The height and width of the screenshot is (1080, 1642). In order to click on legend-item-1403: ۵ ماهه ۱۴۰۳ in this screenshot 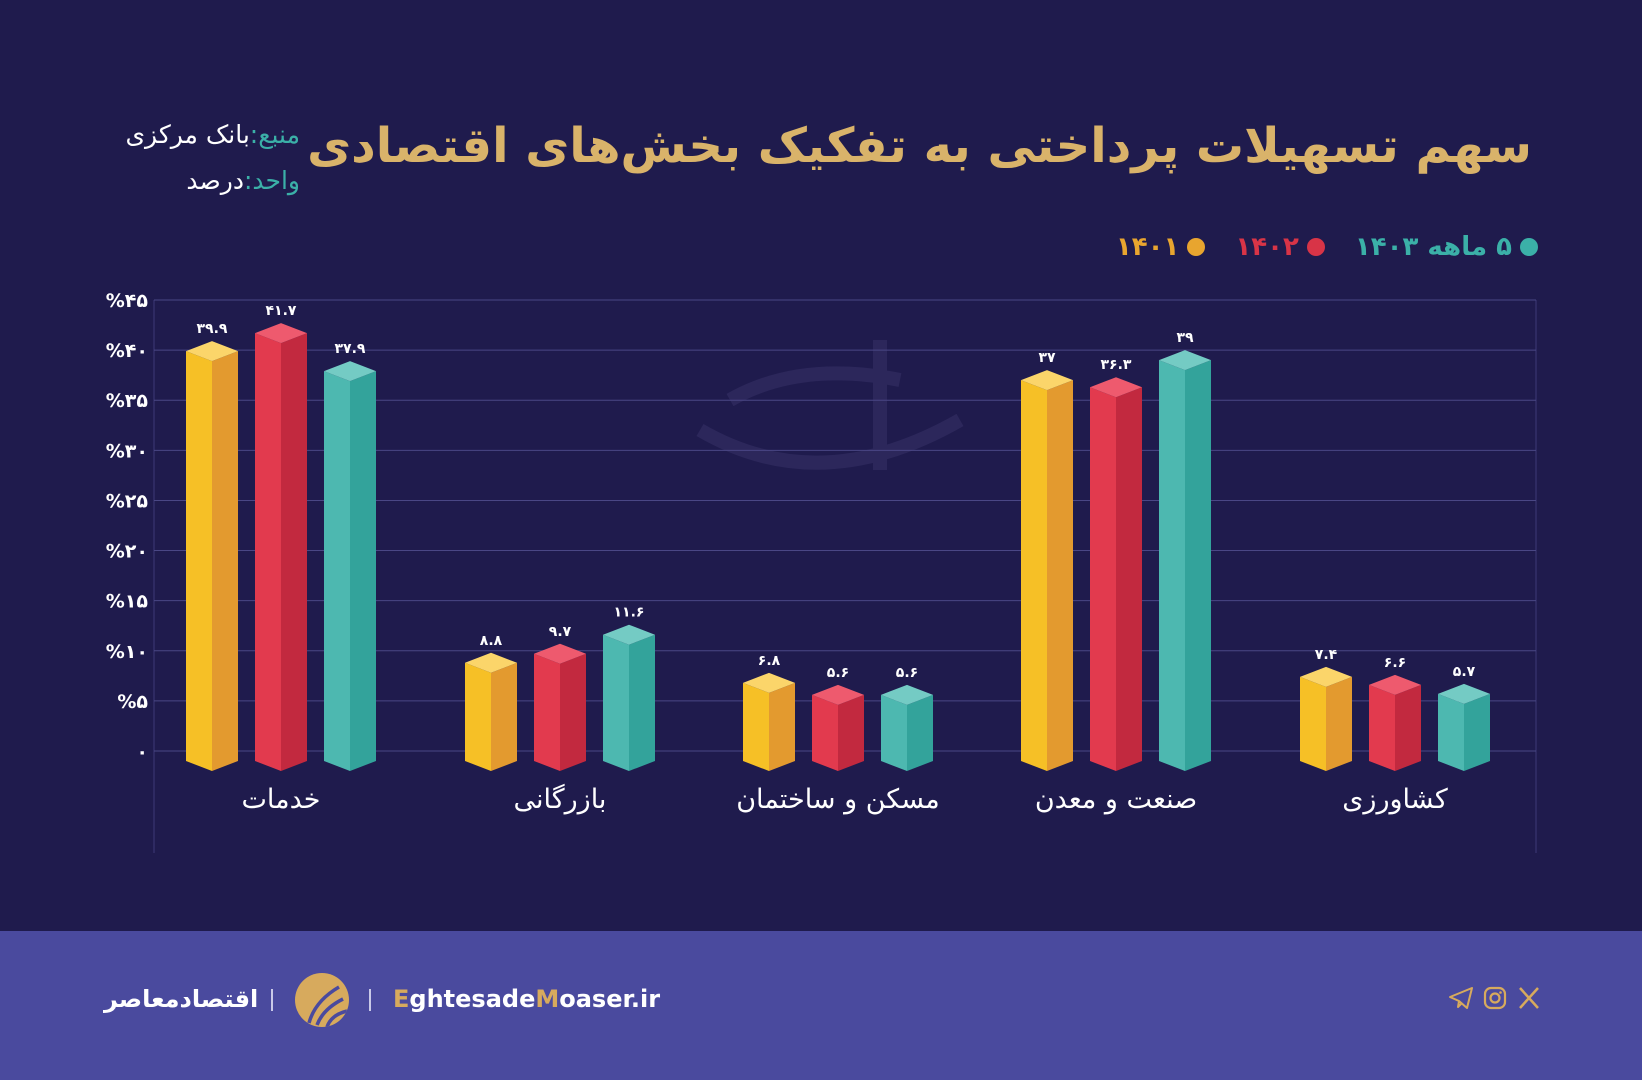, I will do `click(1446, 247)`.